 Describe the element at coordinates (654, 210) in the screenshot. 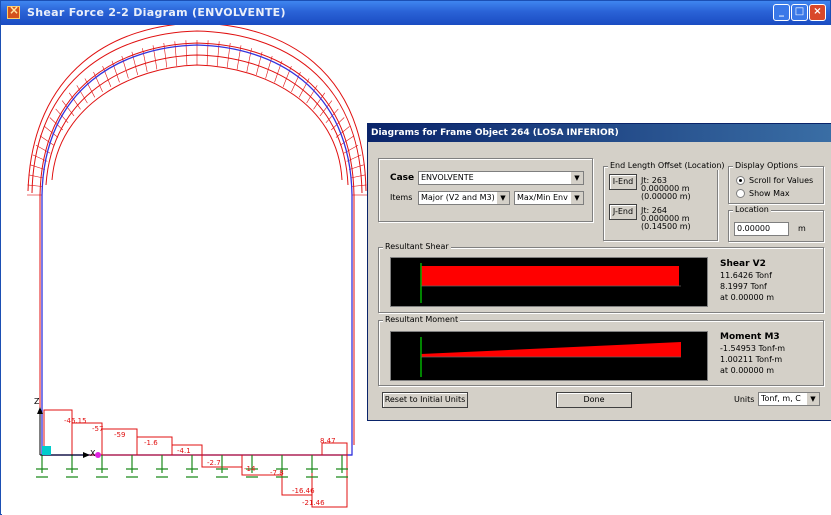

I see `j-end-joint: Jt: 264` at that location.